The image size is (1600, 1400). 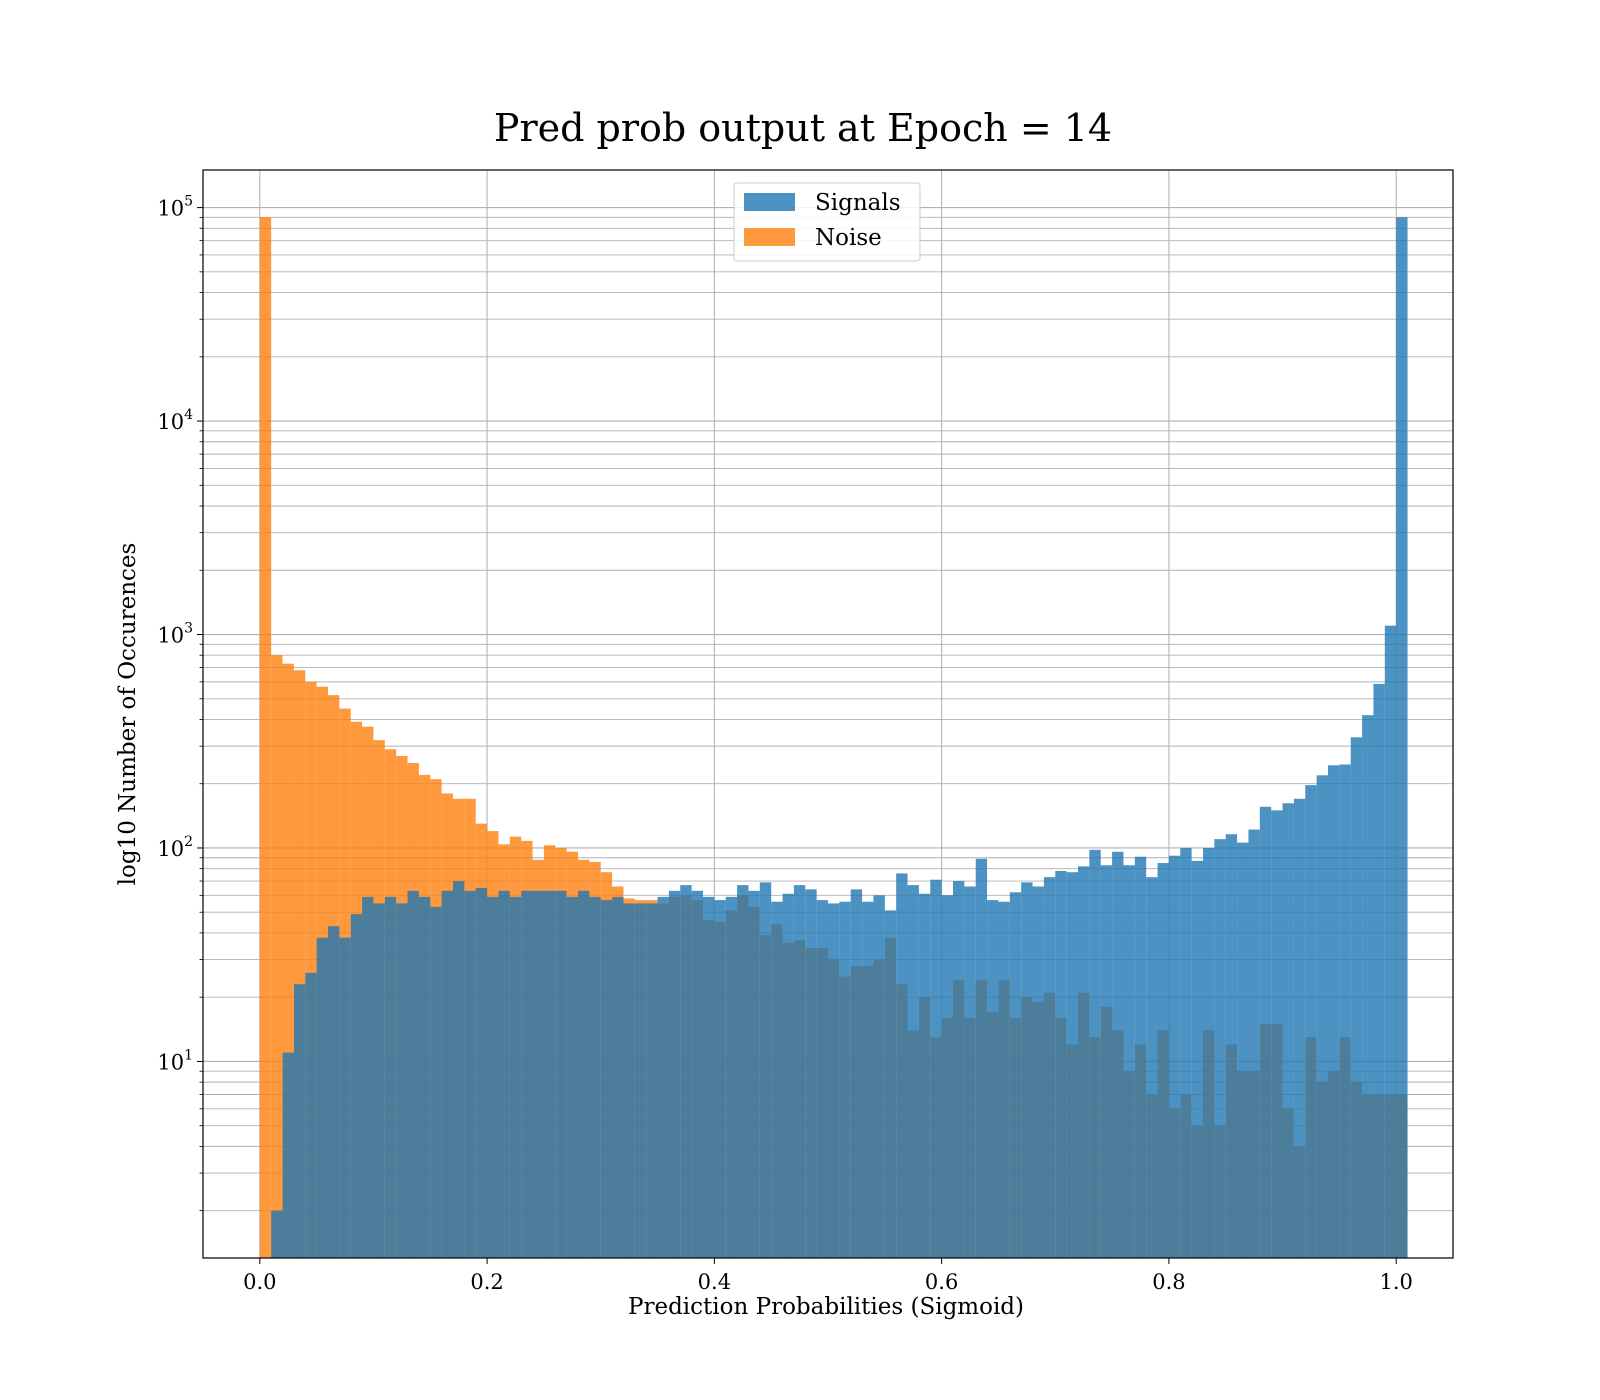 I want to click on x-axis-ticks: 0.0 0.2 0.4 0.6 0.8 1.0, so click(x=828, y=1276).